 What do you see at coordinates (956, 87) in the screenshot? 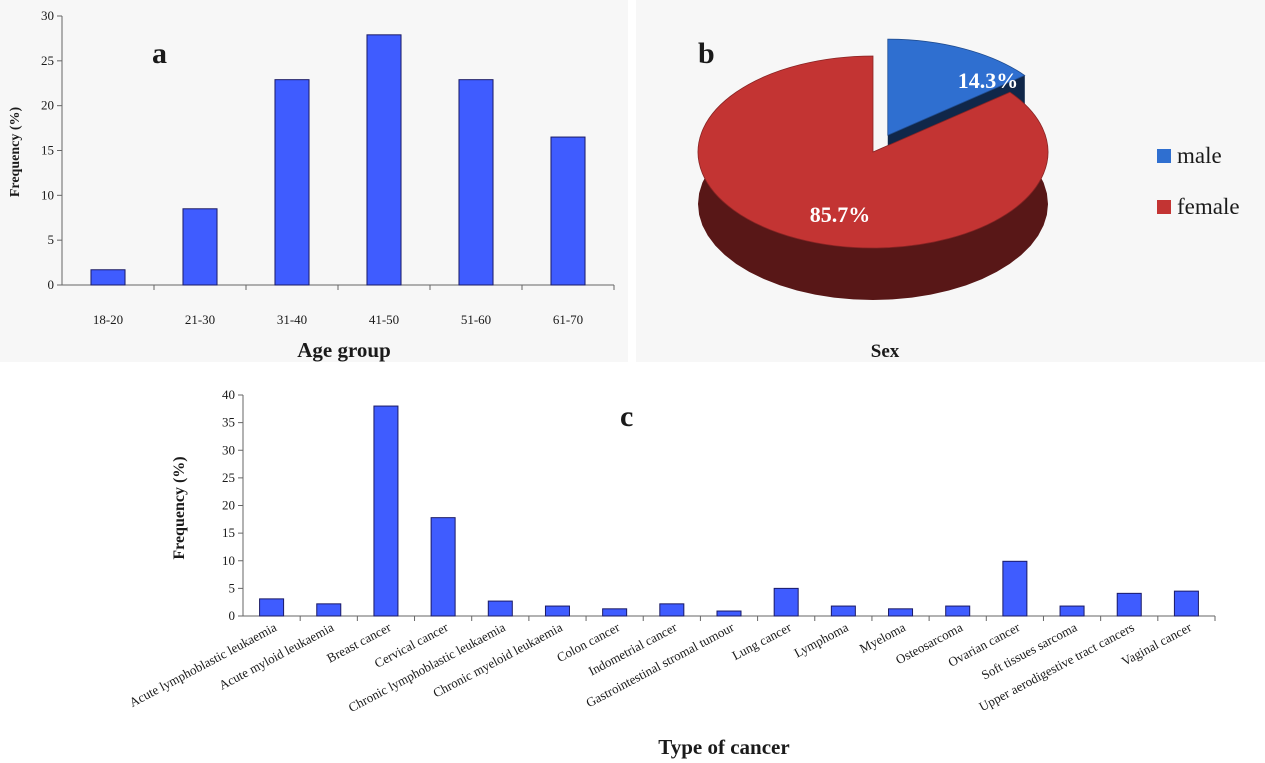
I see `pie-slice-male` at bounding box center [956, 87].